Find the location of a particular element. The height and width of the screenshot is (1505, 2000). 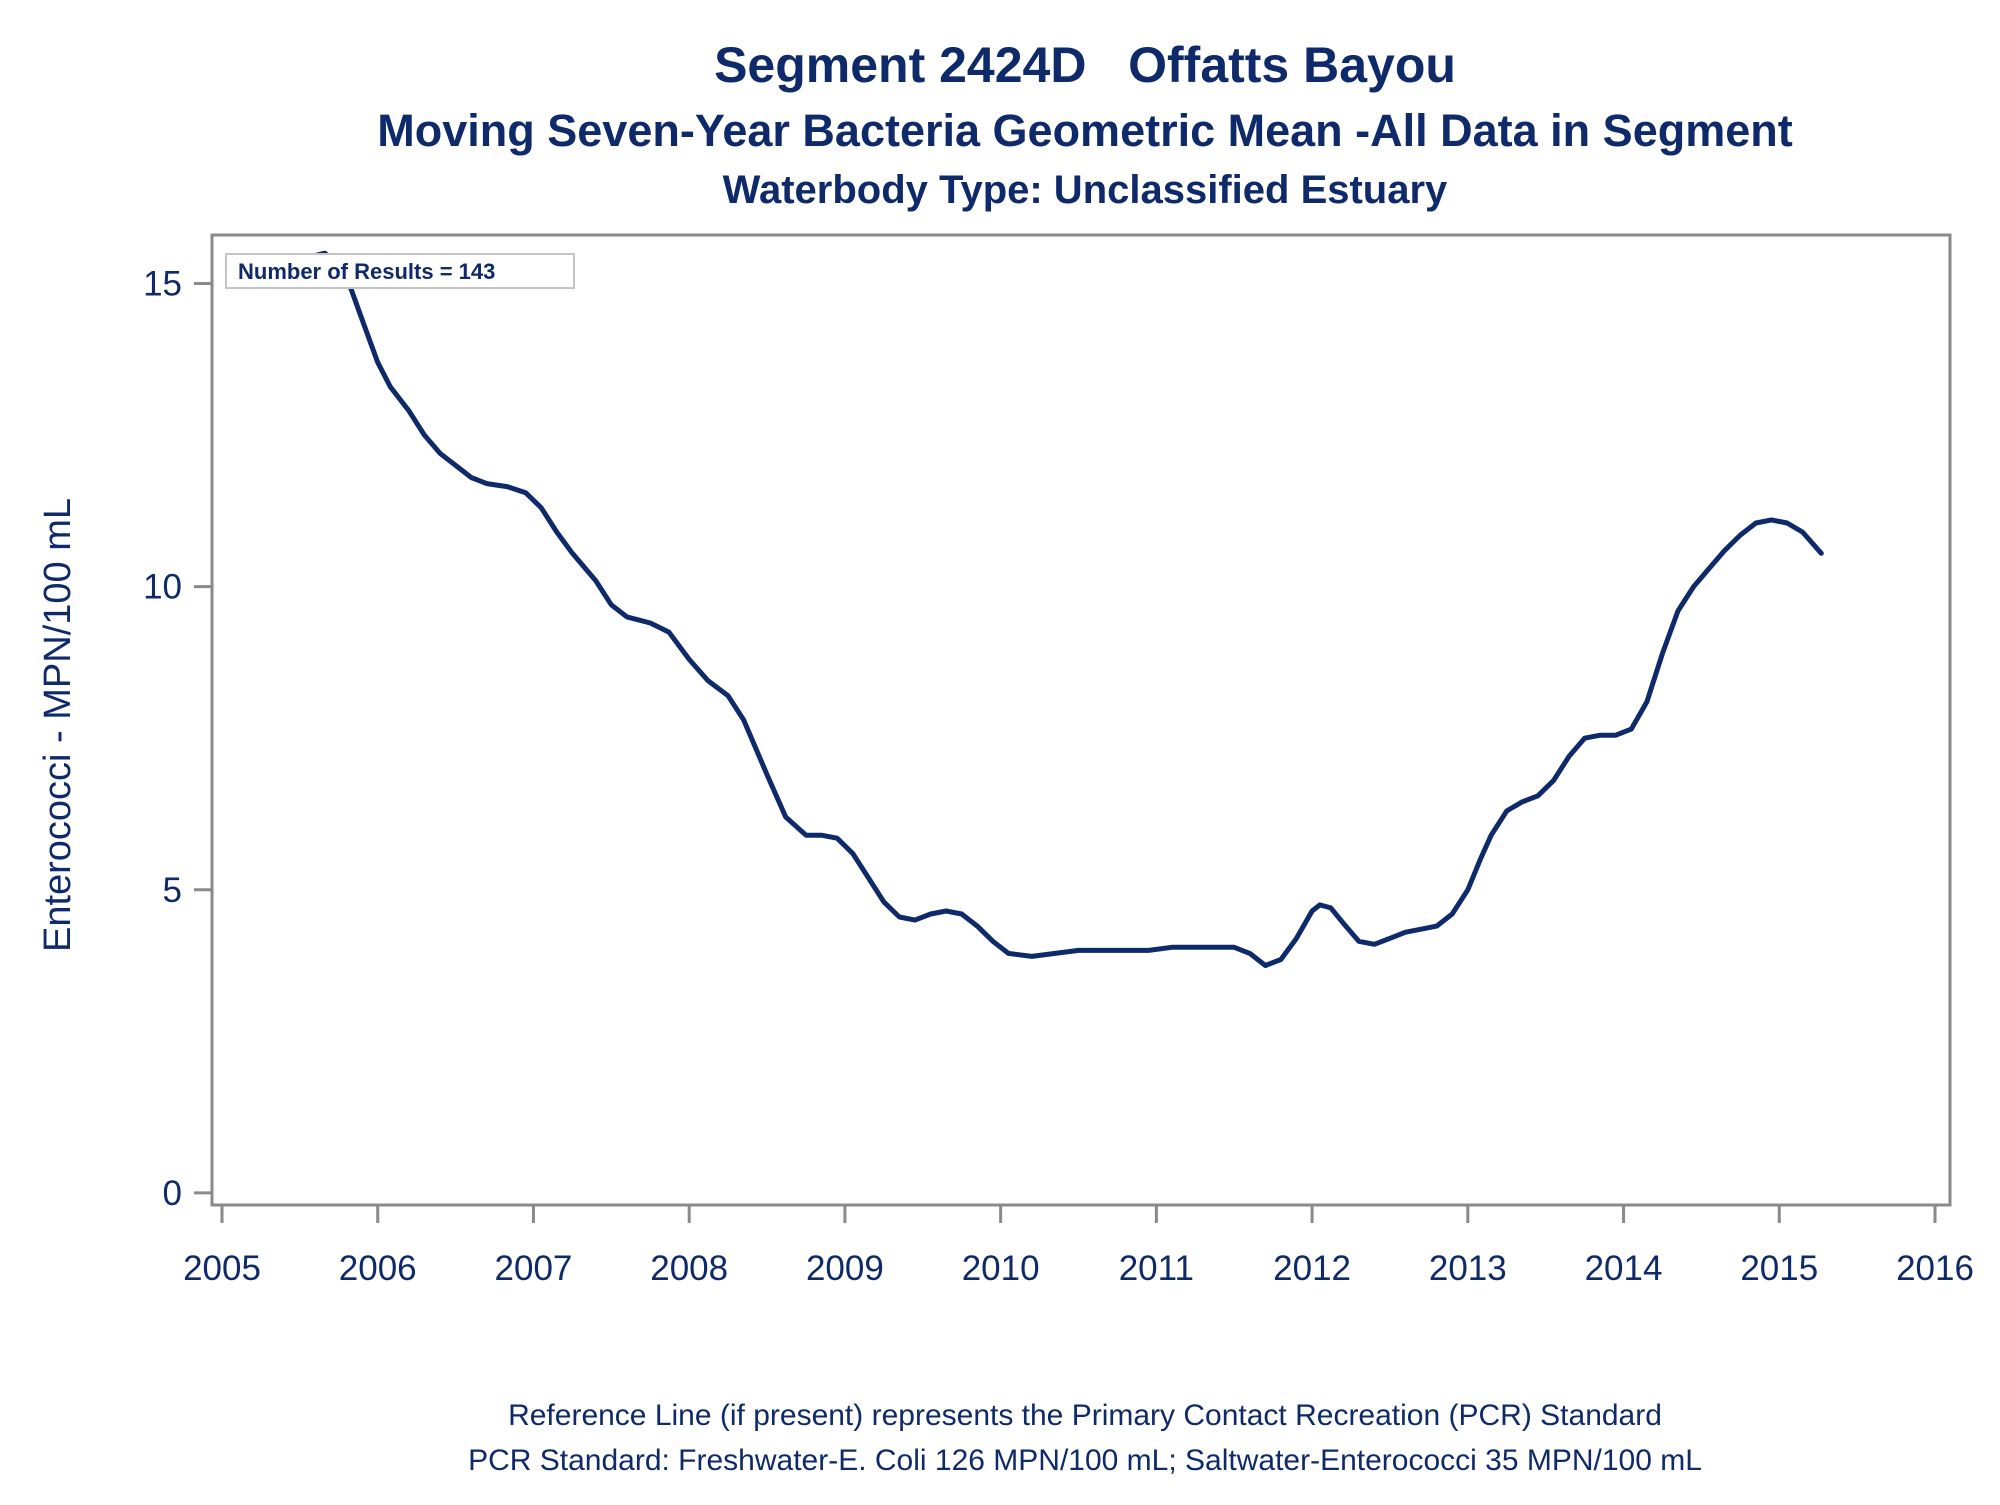

results-count-annotation: Number of Results = 143 is located at coordinates (366, 271).